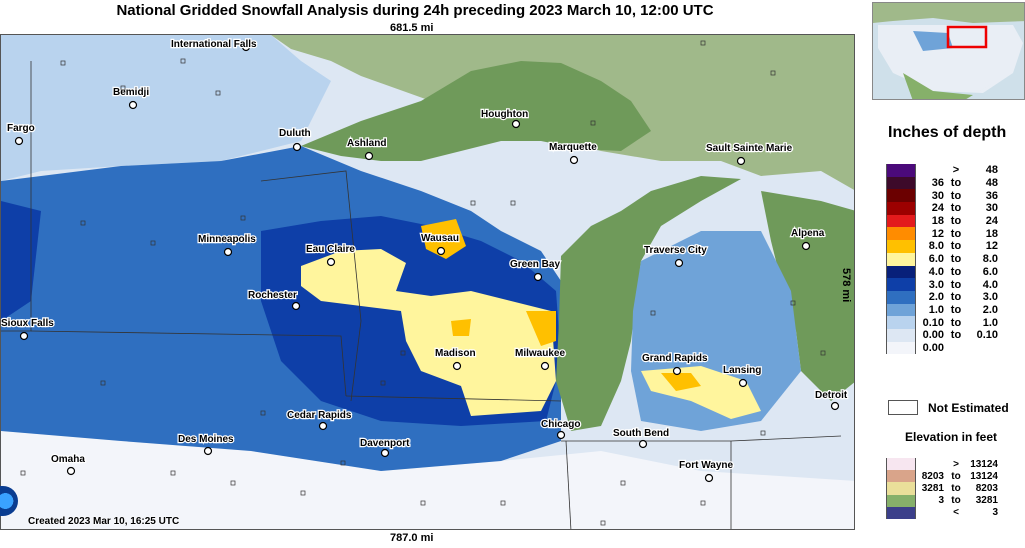 The width and height of the screenshot is (1025, 548). What do you see at coordinates (990, 271) in the screenshot?
I see `legend-to: 6.0` at bounding box center [990, 271].